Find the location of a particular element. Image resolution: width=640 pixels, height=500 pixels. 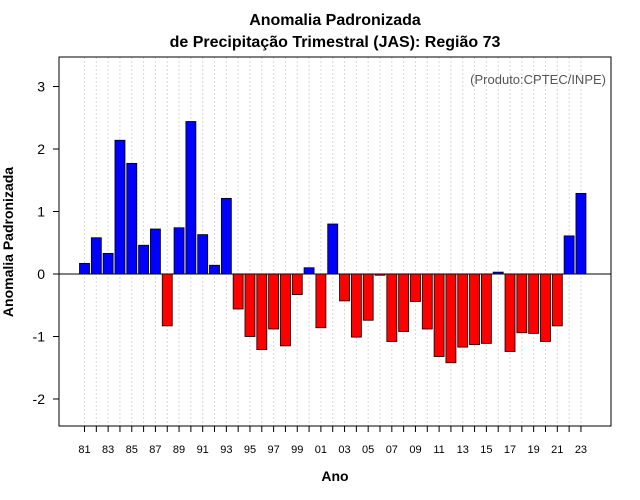

bar-1995 is located at coordinates (250, 305).